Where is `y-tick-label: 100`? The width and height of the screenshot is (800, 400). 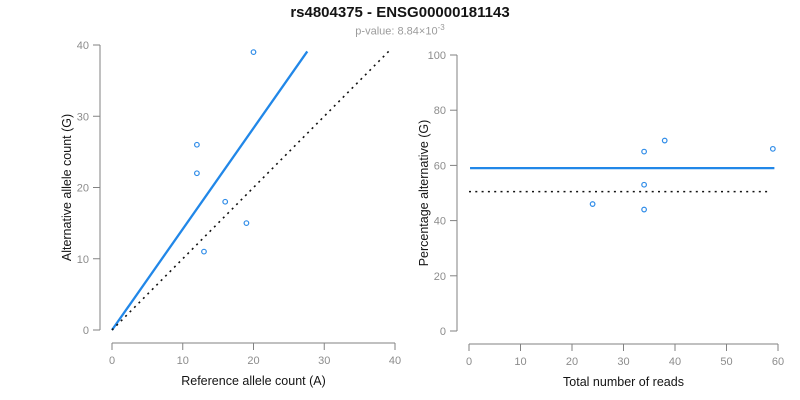 y-tick-label: 100 is located at coordinates (437, 56).